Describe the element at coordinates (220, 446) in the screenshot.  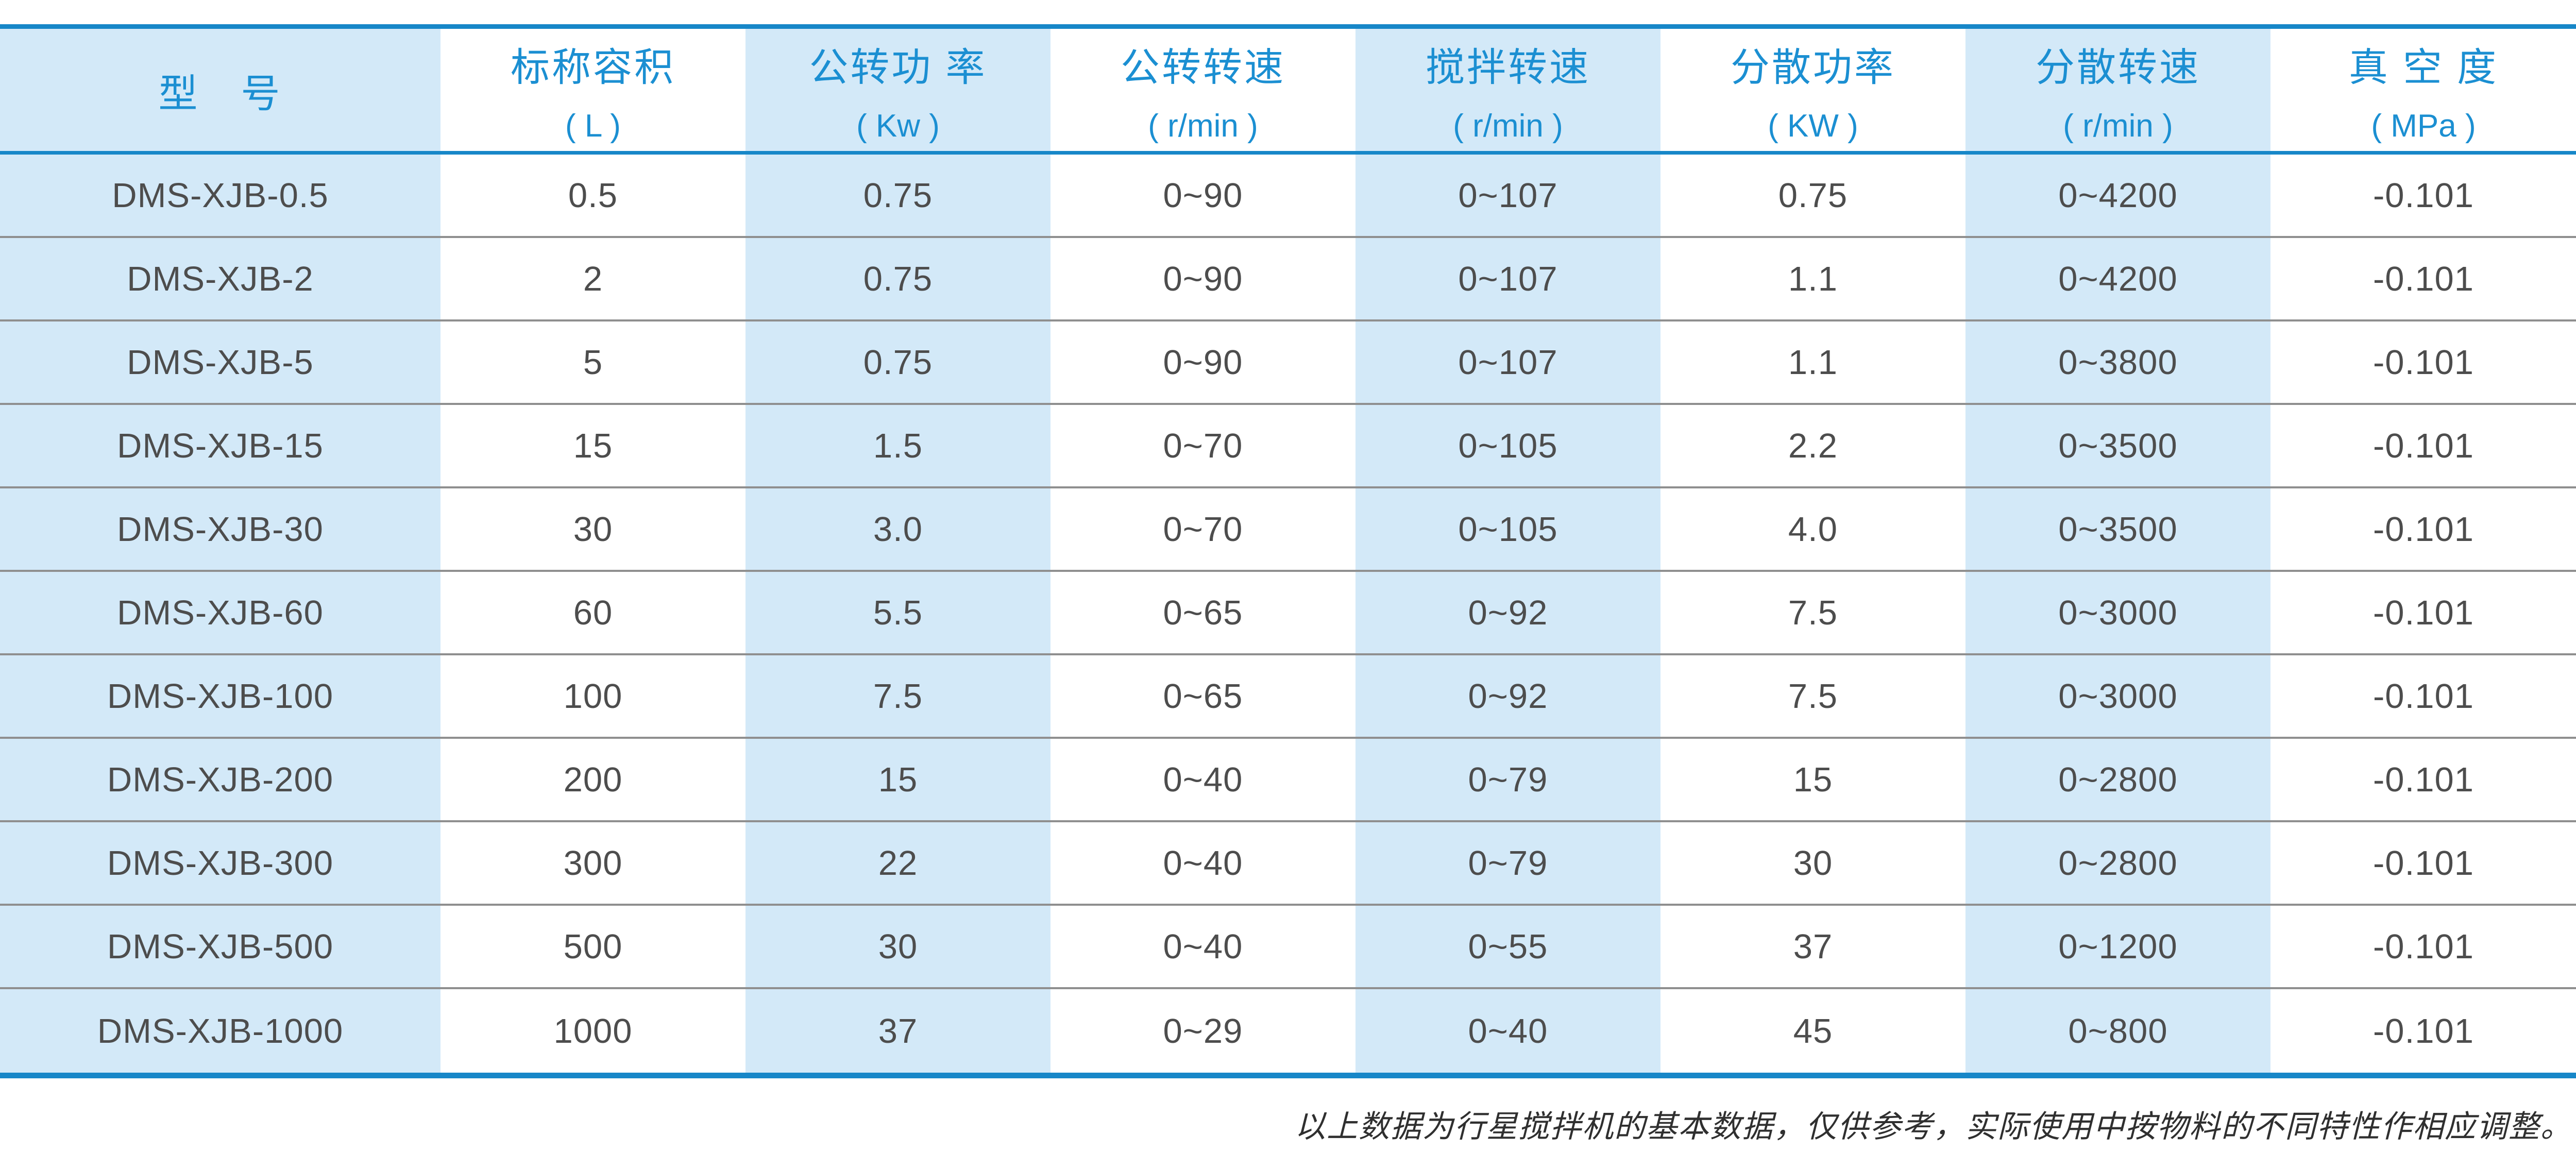
I see `model-cell: DMS-XJB-15` at that location.